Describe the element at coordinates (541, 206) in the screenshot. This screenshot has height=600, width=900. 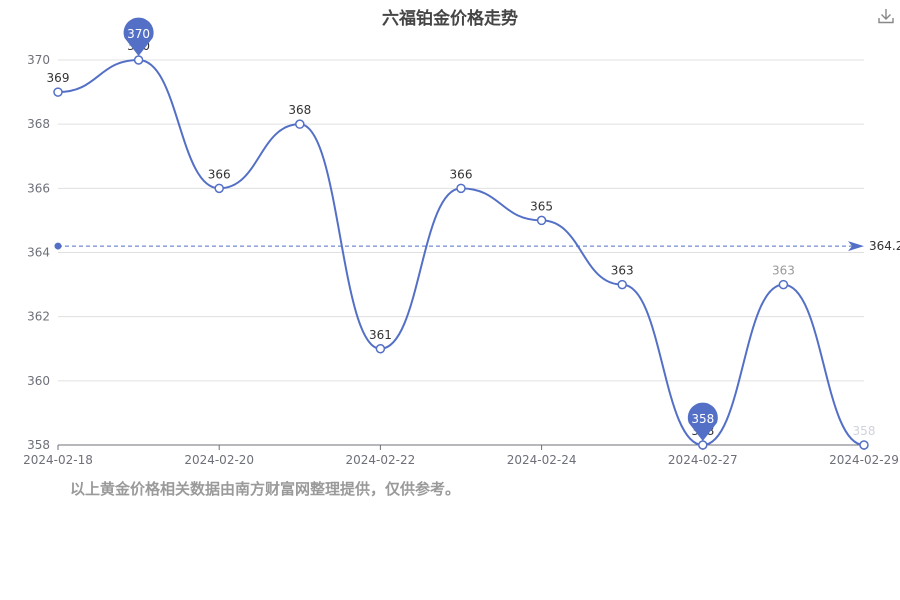
I see `data-label: 365` at that location.